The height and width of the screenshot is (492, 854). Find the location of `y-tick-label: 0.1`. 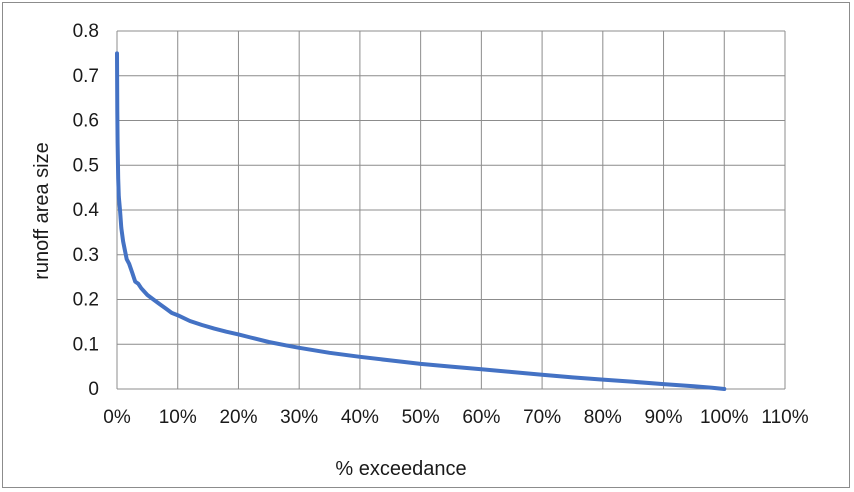

y-tick-label: 0.1 is located at coordinates (86, 344).